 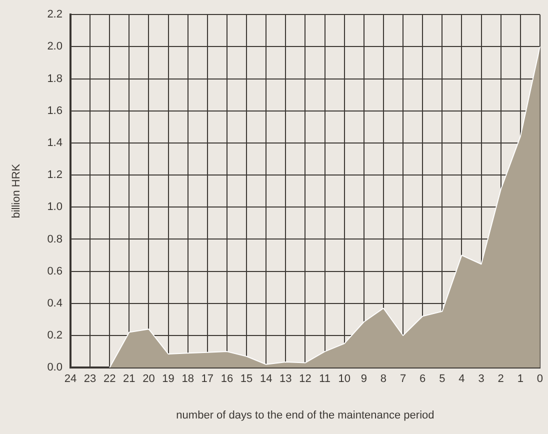 I want to click on x-tick-label: 14, so click(x=266, y=379).